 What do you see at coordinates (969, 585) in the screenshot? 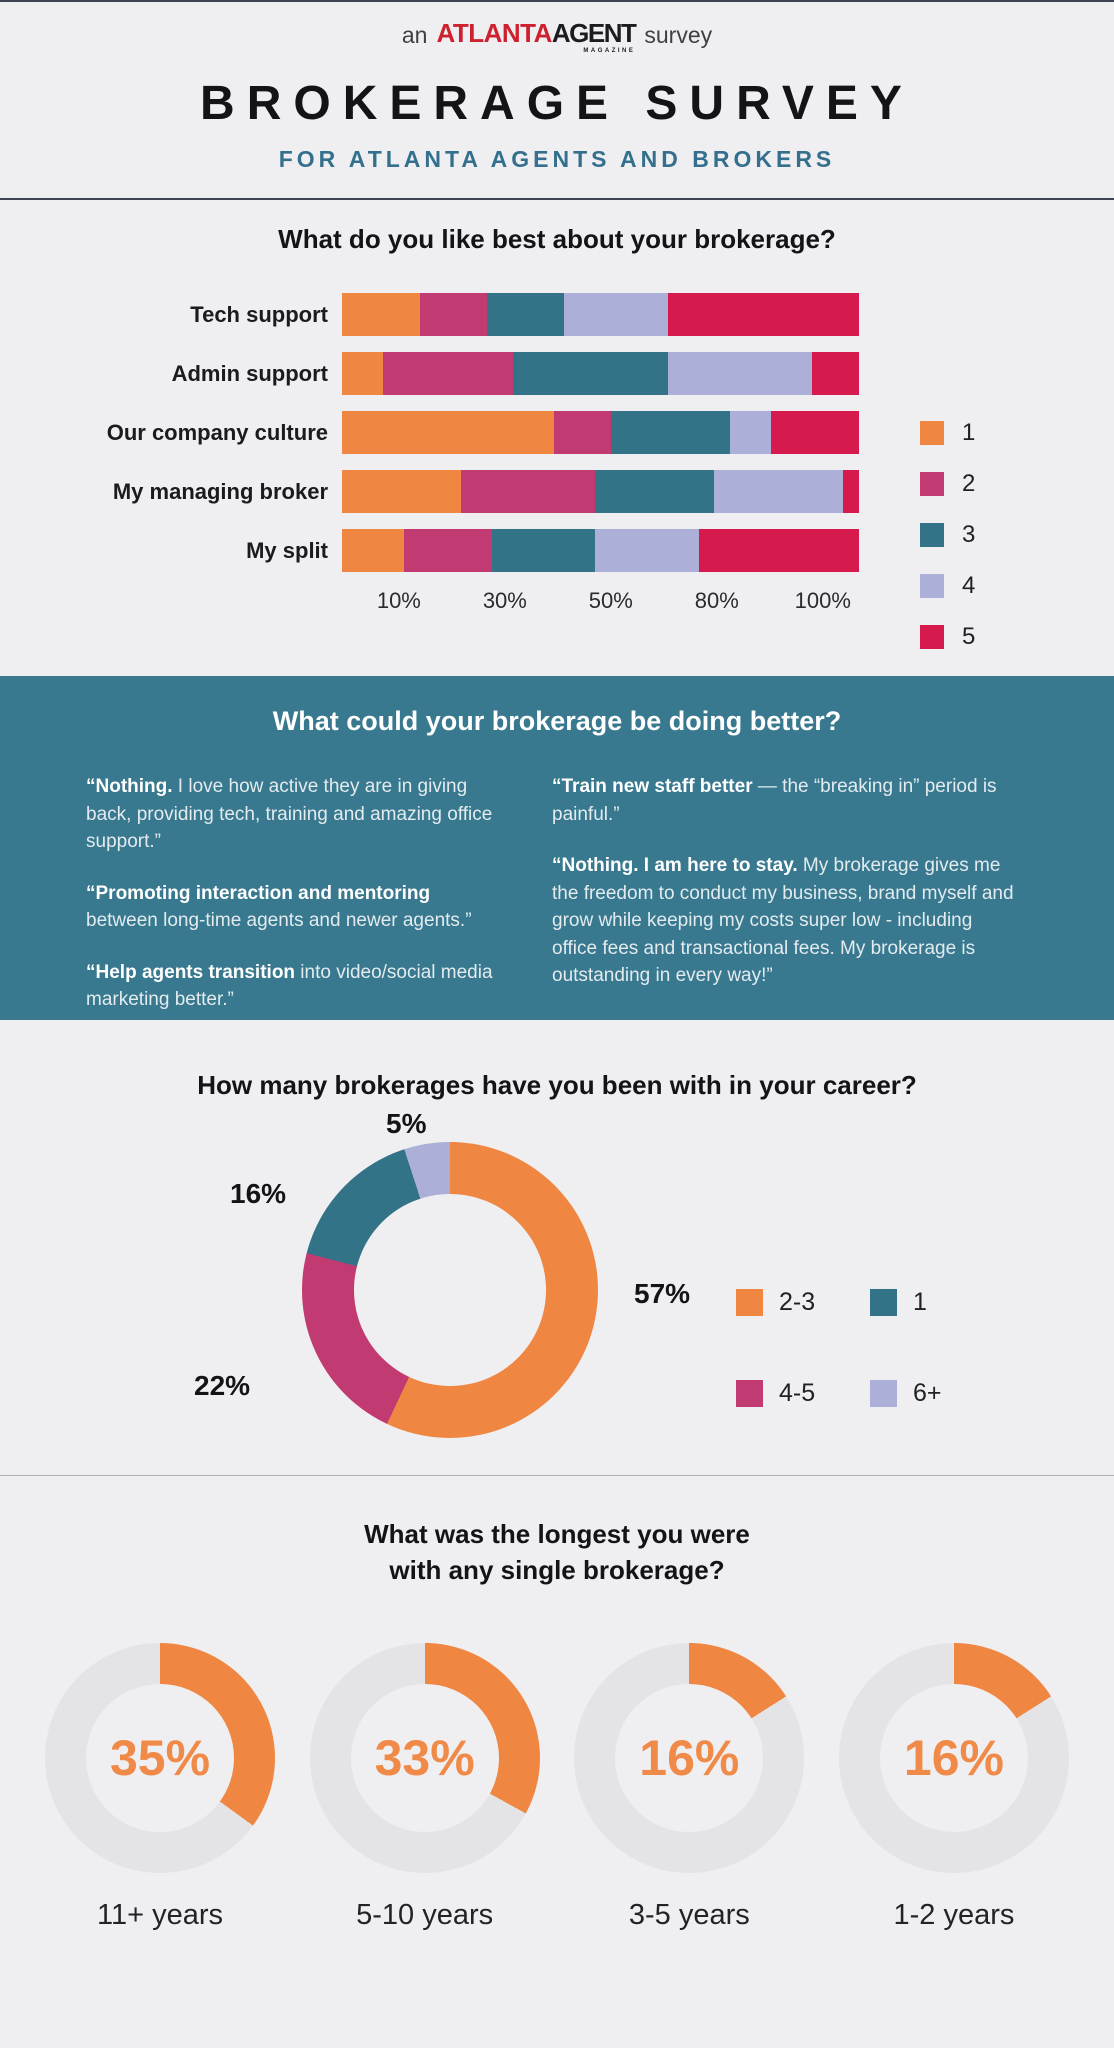
I see `legend-label: 4` at bounding box center [969, 585].